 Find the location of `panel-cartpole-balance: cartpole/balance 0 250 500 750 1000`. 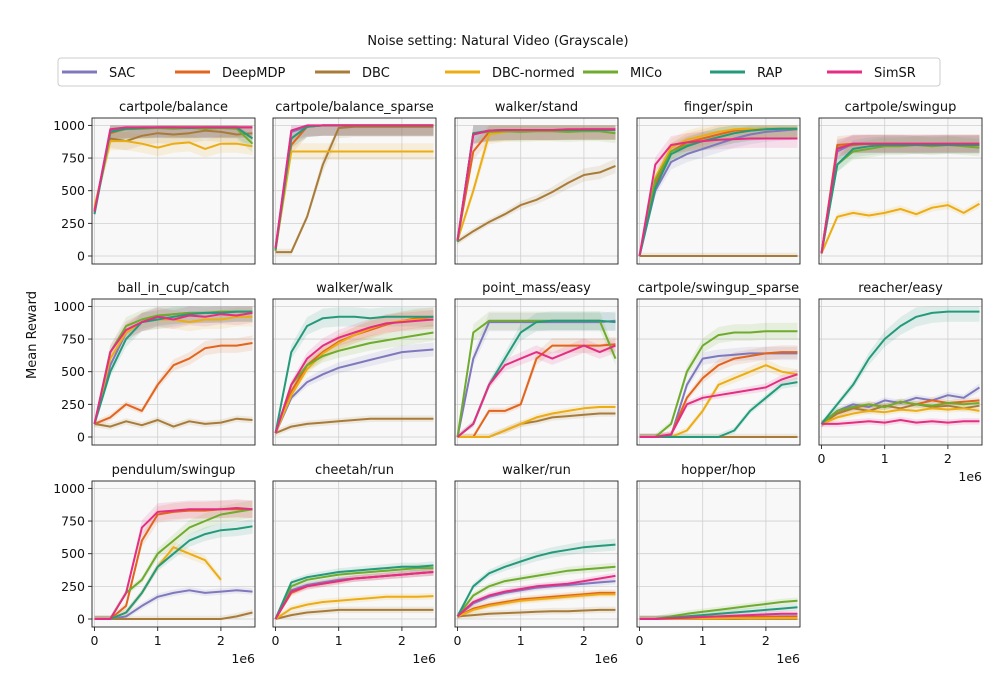

panel-cartpole-balance: cartpole/balance 0 250 500 750 1000 is located at coordinates (154, 182).